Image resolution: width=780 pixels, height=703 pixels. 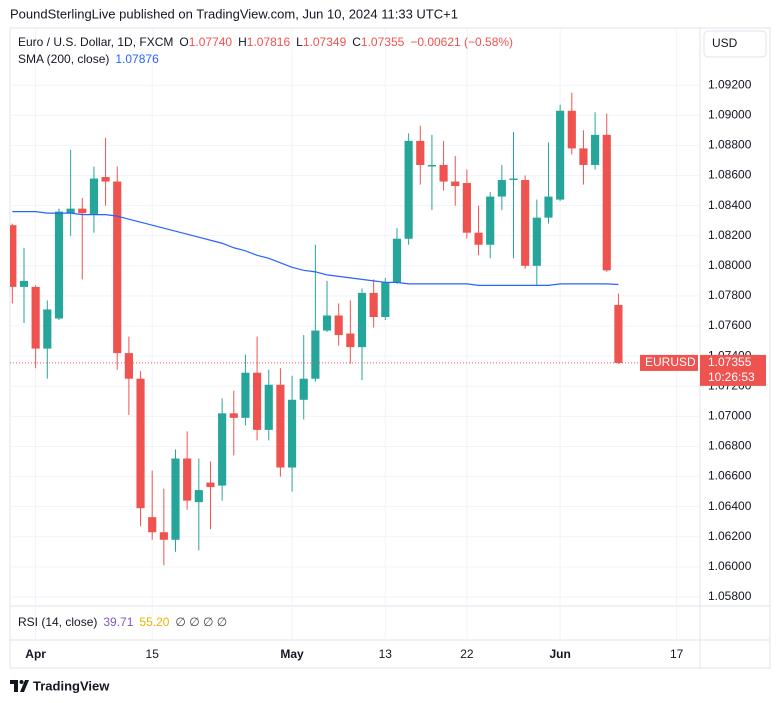 What do you see at coordinates (201, 622) in the screenshot?
I see `rsi-na: ∅ ∅ ∅ ∅` at bounding box center [201, 622].